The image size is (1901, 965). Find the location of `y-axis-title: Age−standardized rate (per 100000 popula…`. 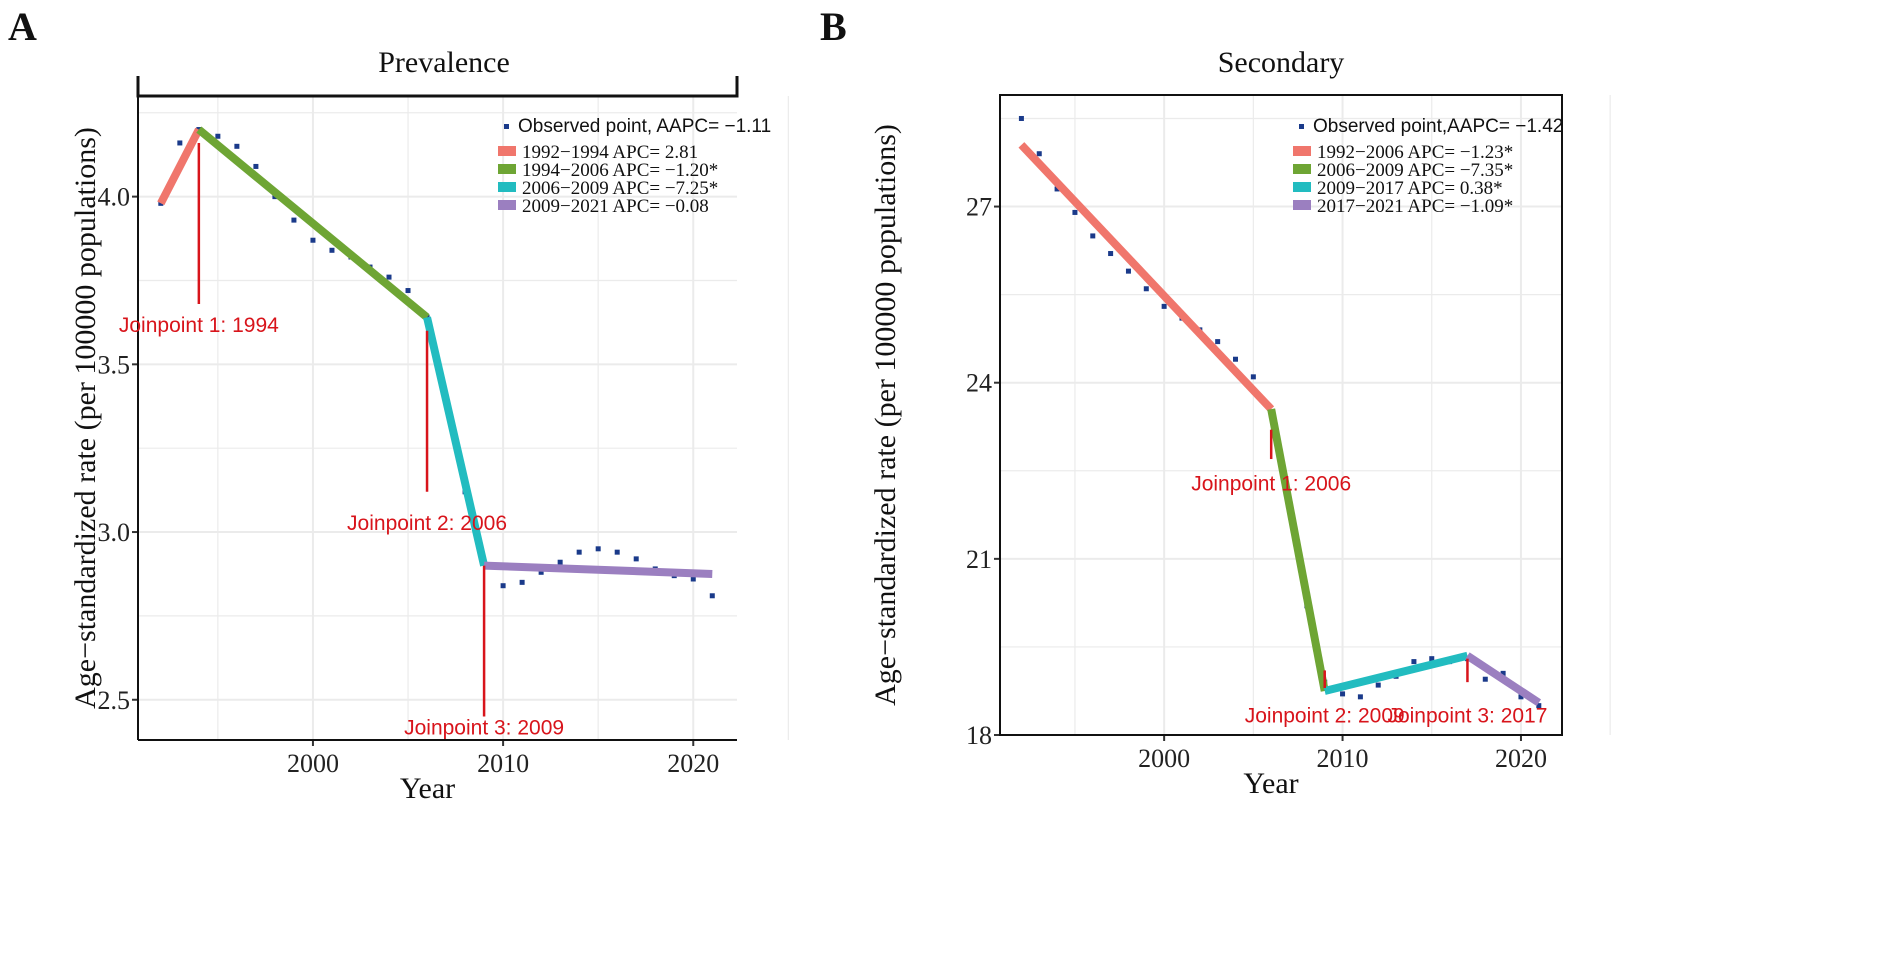

y-axis-title: Age−standardized rate (per 100000 popula… is located at coordinates (85, 418).